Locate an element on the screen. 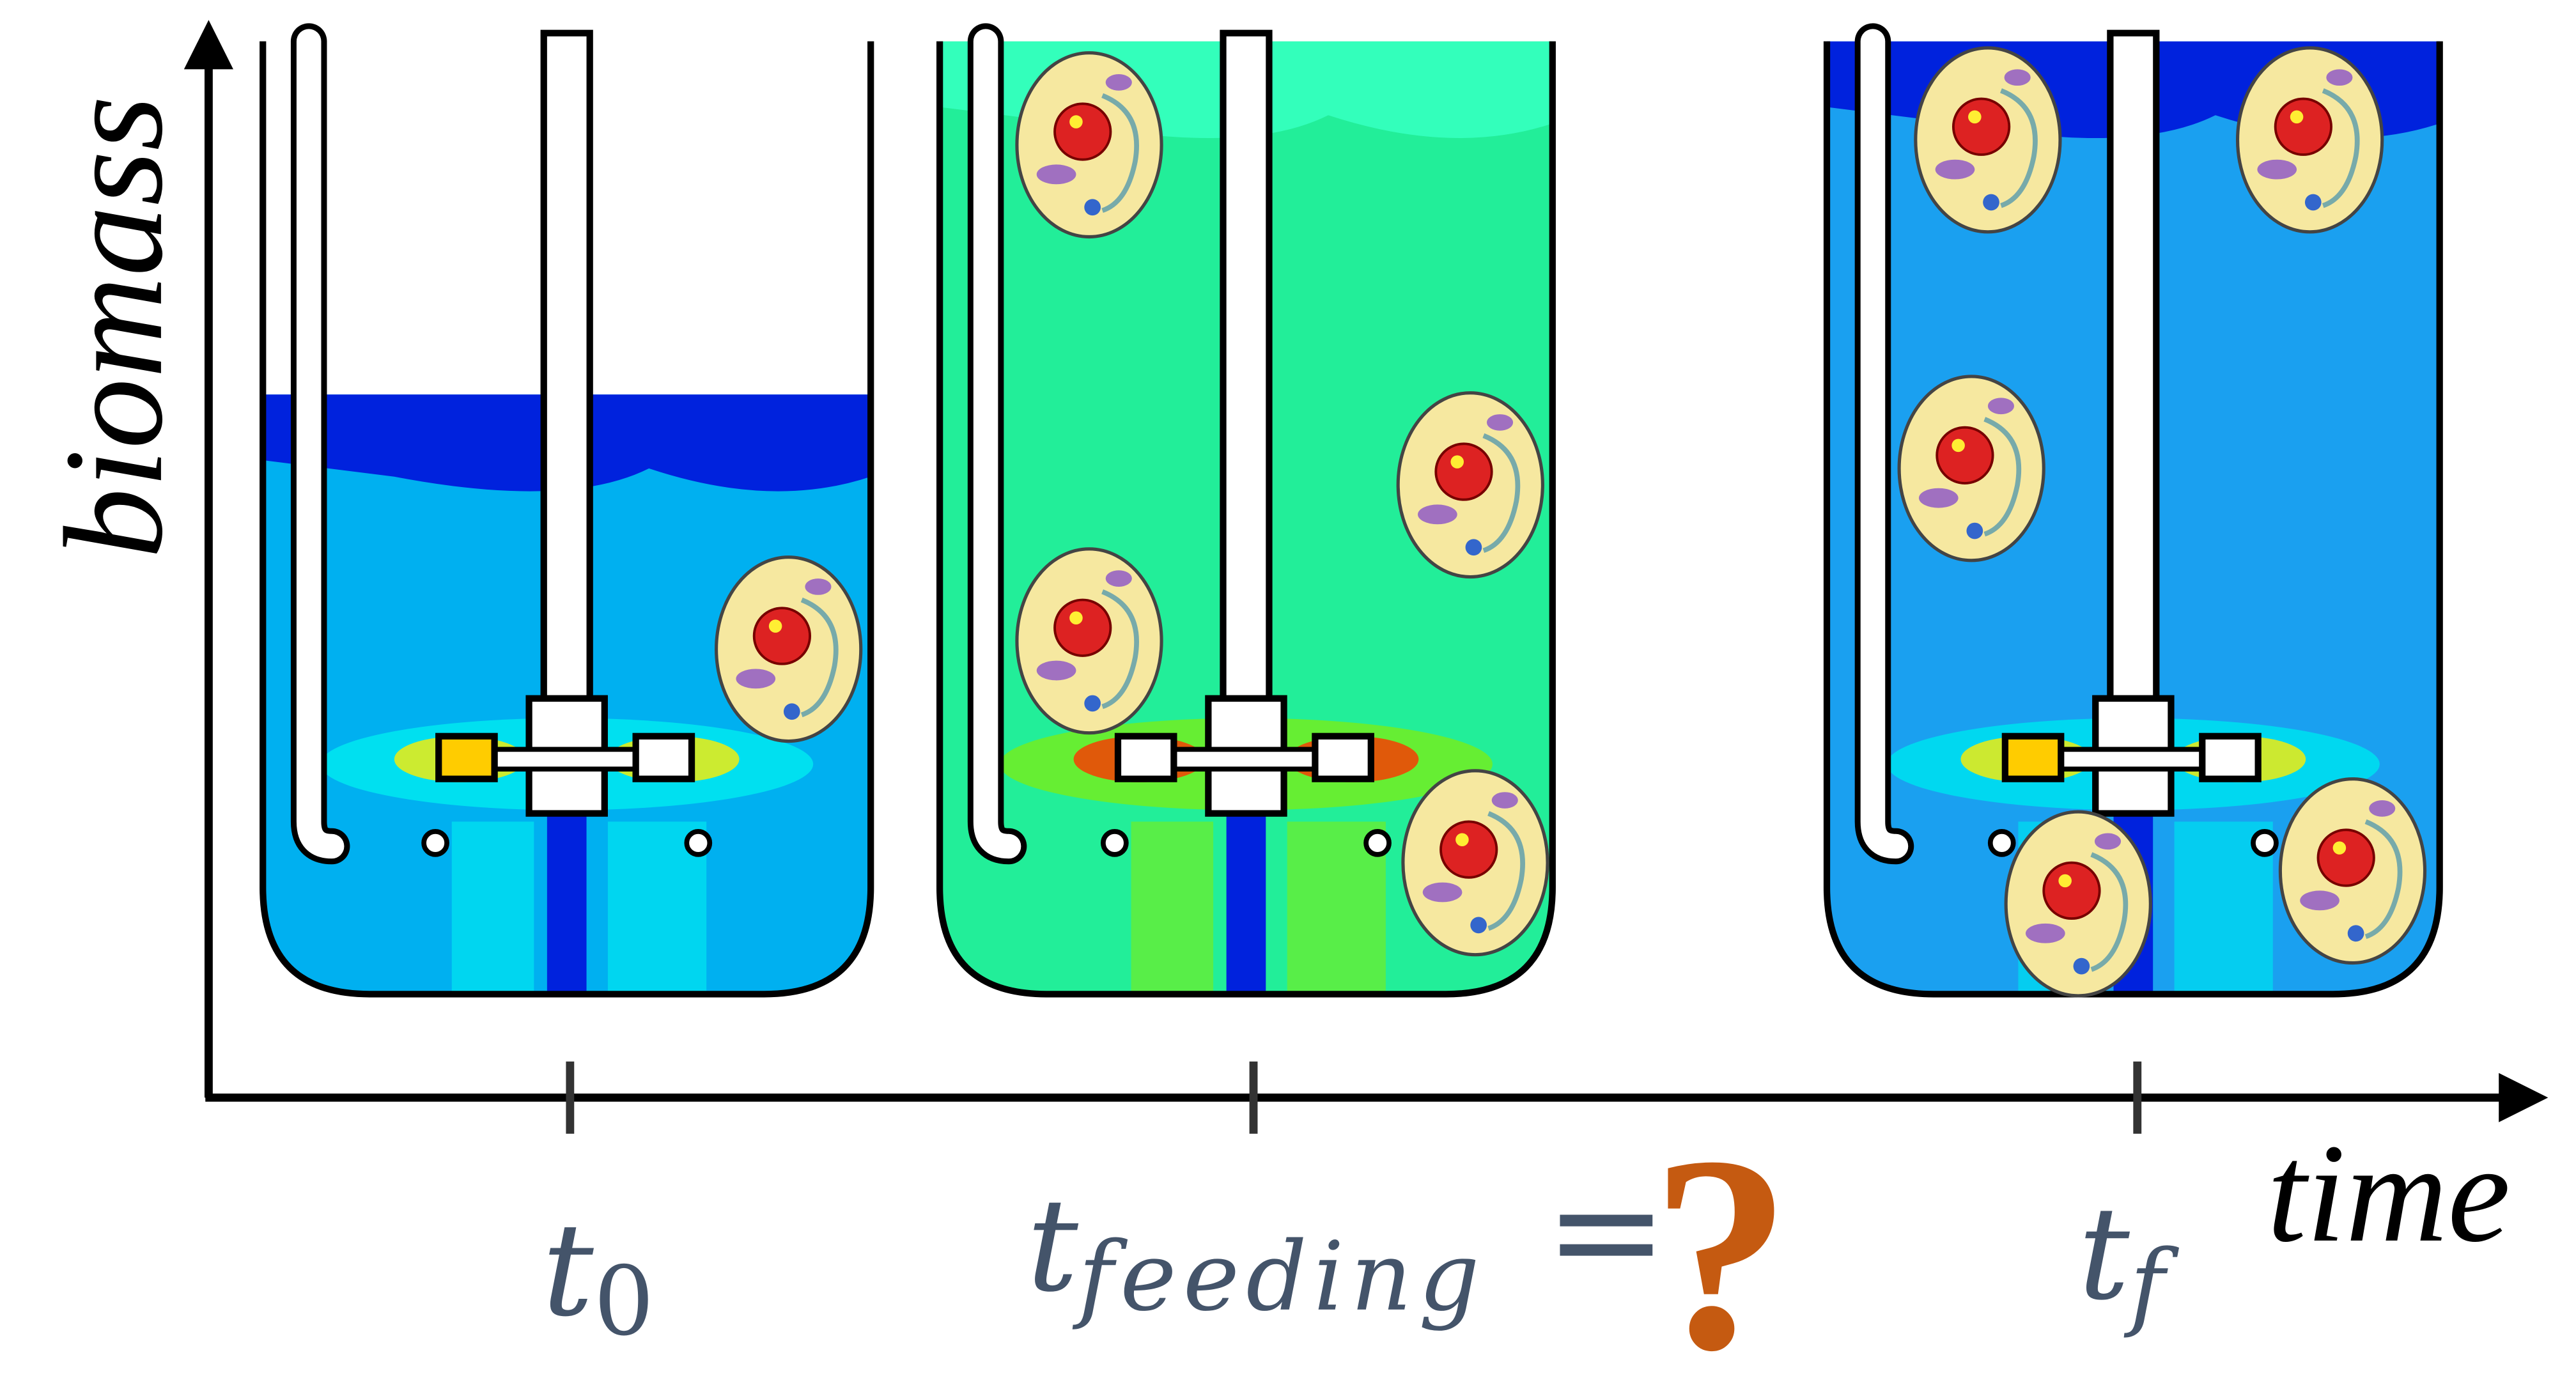 This screenshot has width=2576, height=1387. x-axis-label: time is located at coordinates (2389, 1193).